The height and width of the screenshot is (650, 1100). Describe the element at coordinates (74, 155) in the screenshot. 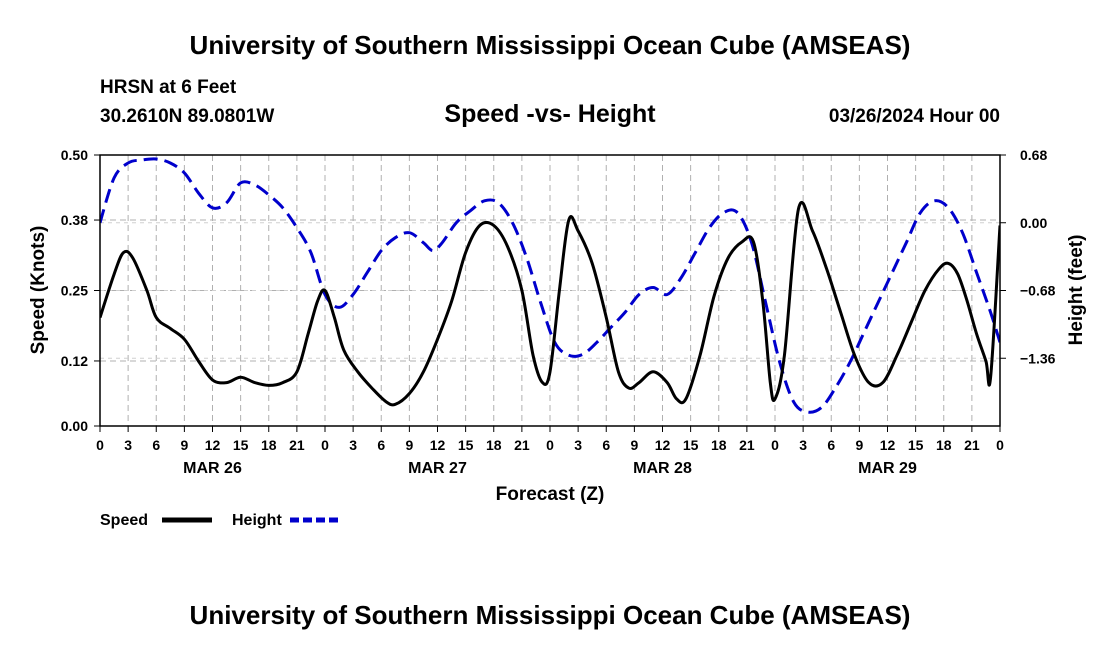

I see `y-tick-label: 0.50` at that location.